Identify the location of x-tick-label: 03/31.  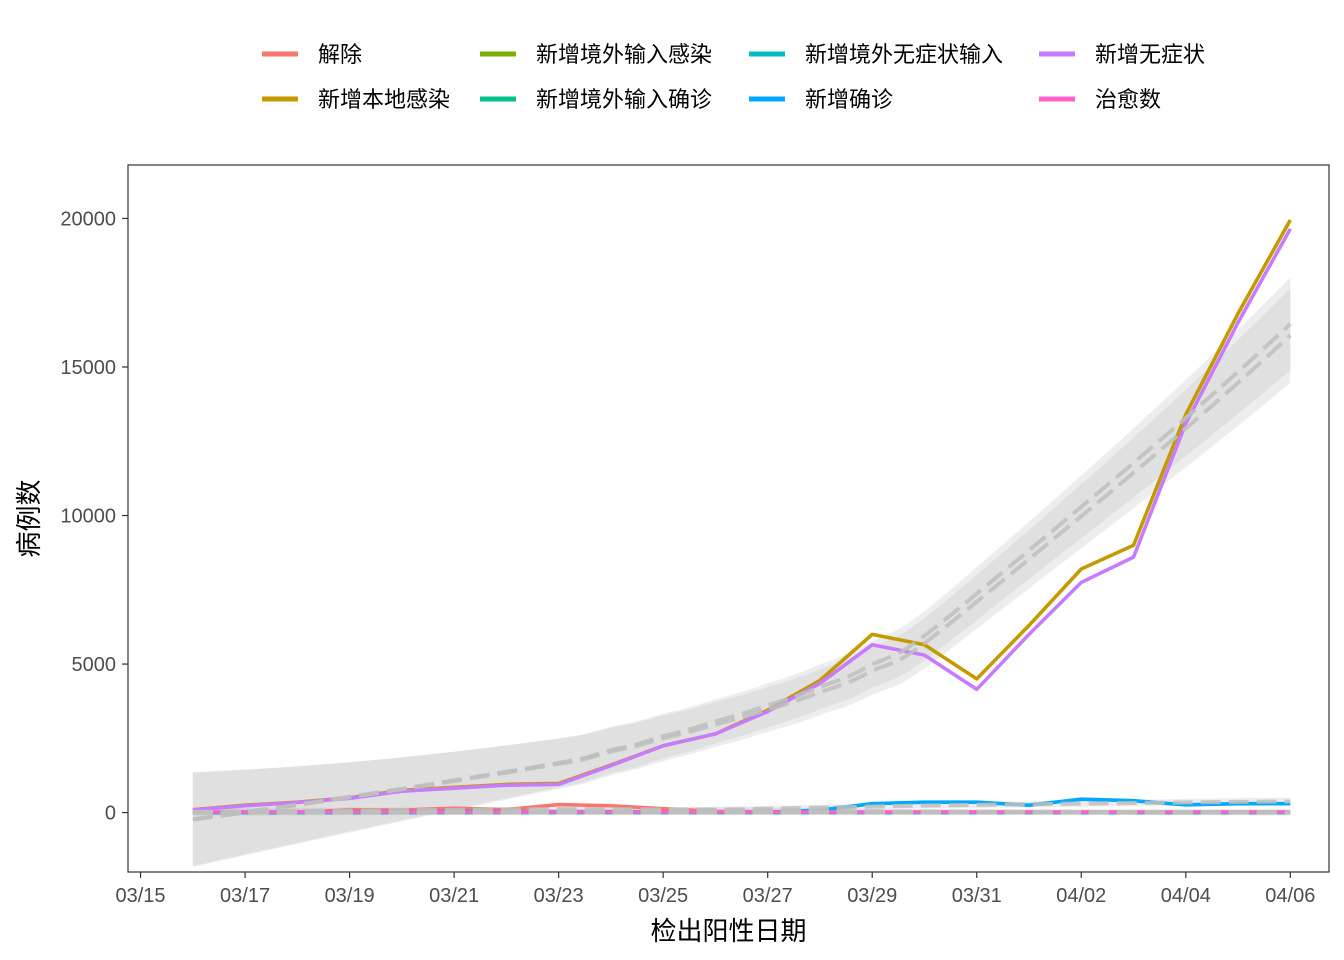
(977, 896).